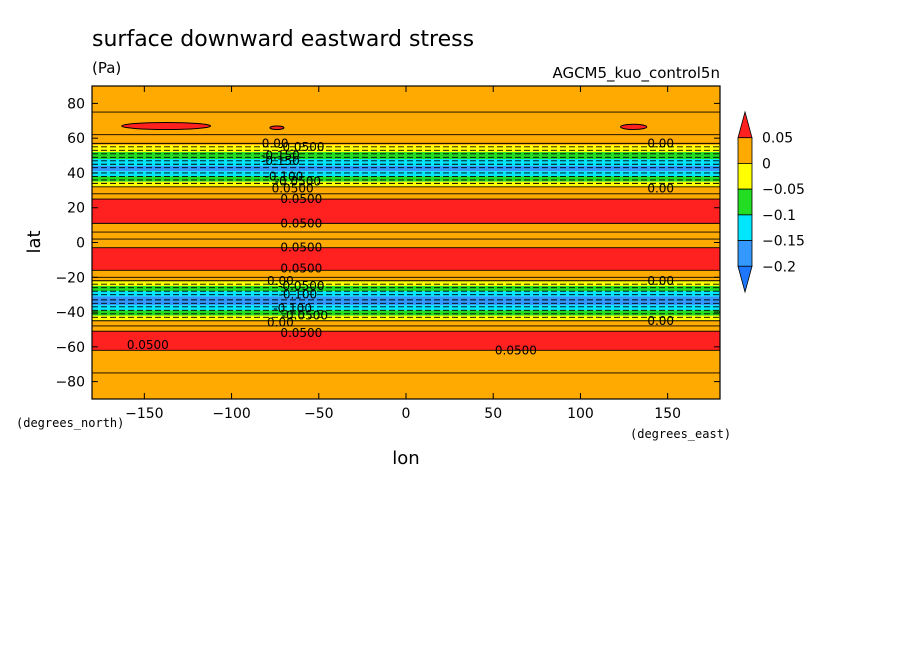 This screenshot has width=904, height=654. I want to click on contour-label-4: -0.100, so click(284, 176).